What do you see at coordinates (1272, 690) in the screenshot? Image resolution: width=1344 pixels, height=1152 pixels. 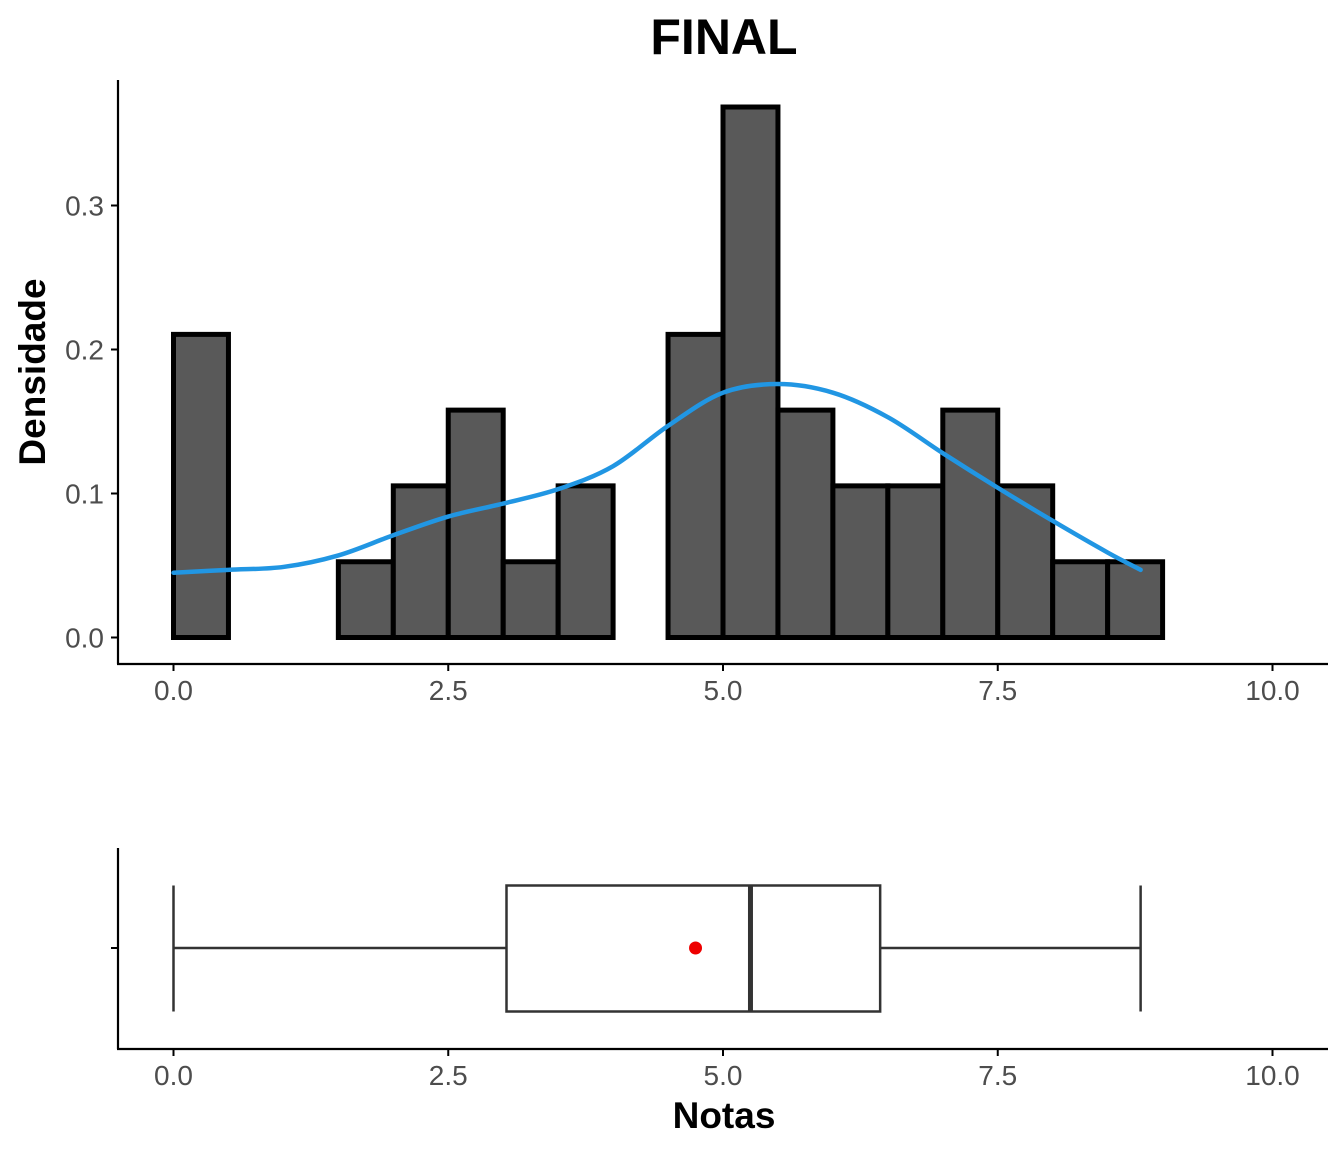 I see `histogram-x-tick-label-4: 10.0` at bounding box center [1272, 690].